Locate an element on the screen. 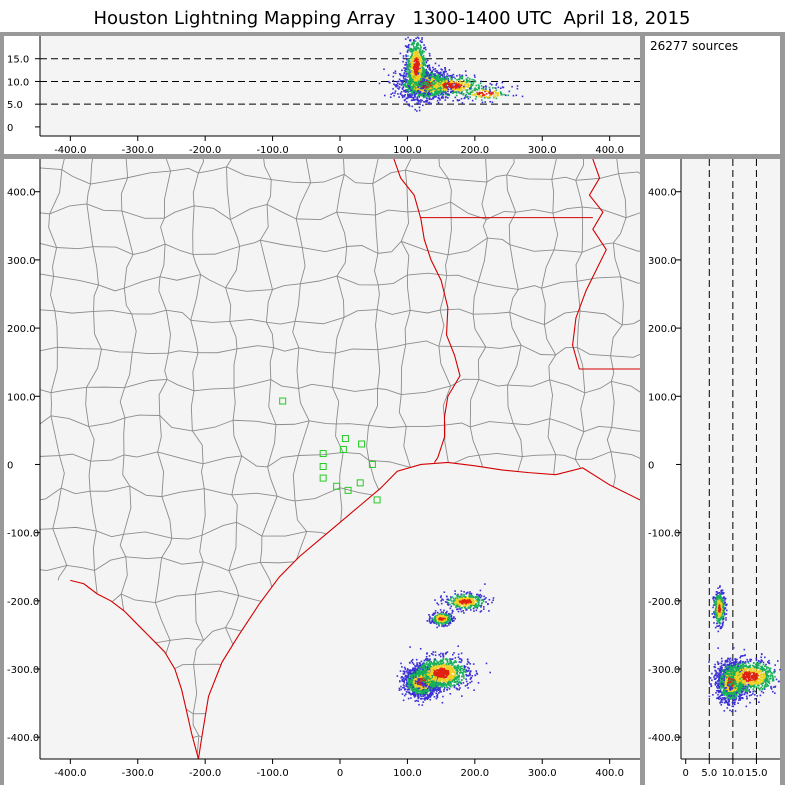 Image resolution: width=785 pixels, height=789 pixels. frame-right is located at coordinates (782, 408).